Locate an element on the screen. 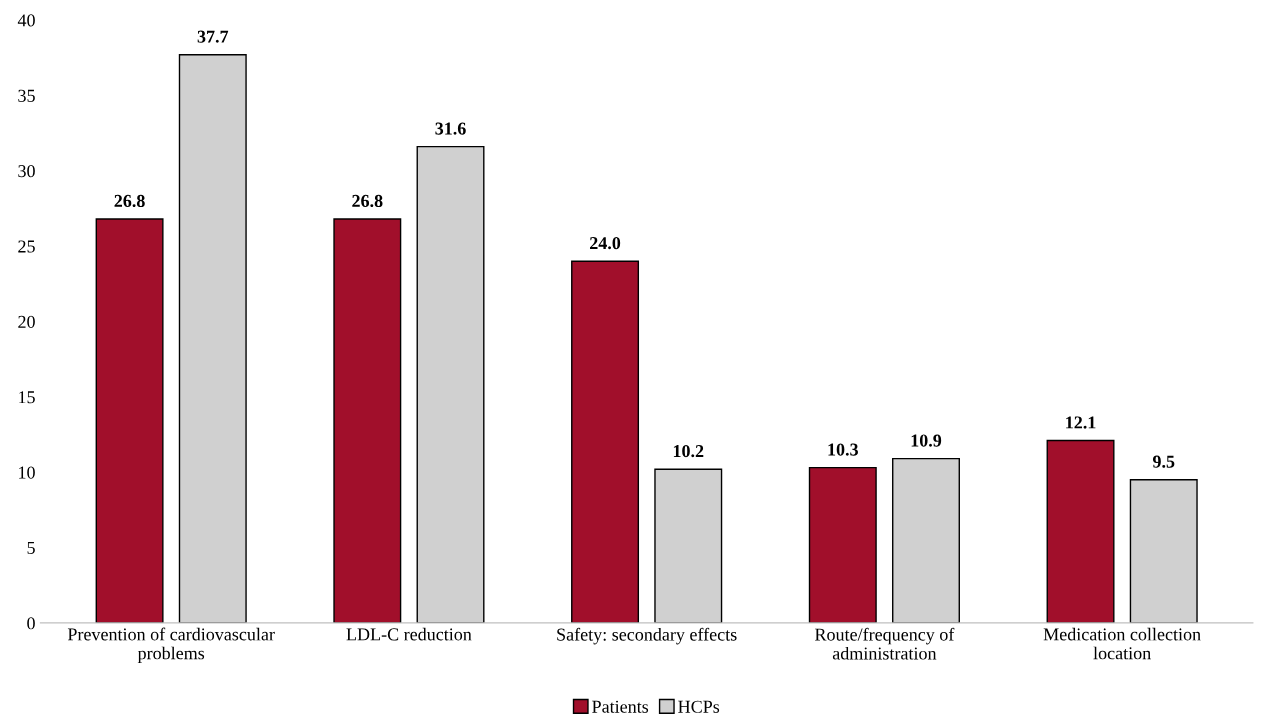 Image resolution: width=1263 pixels, height=716 pixels. x-tick-label: Prevention of cardiovascular problems is located at coordinates (171, 645).